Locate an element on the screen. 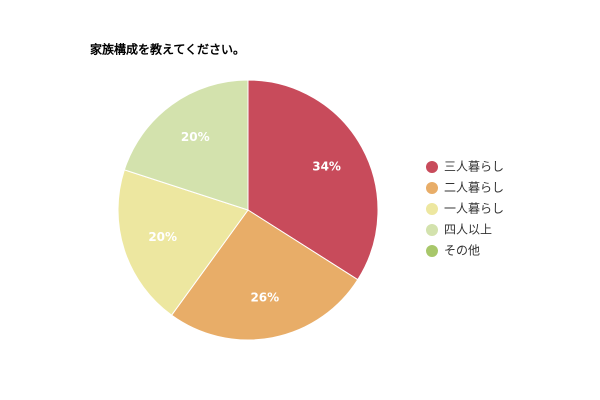  legend-label: 四人以上 is located at coordinates (468, 230).